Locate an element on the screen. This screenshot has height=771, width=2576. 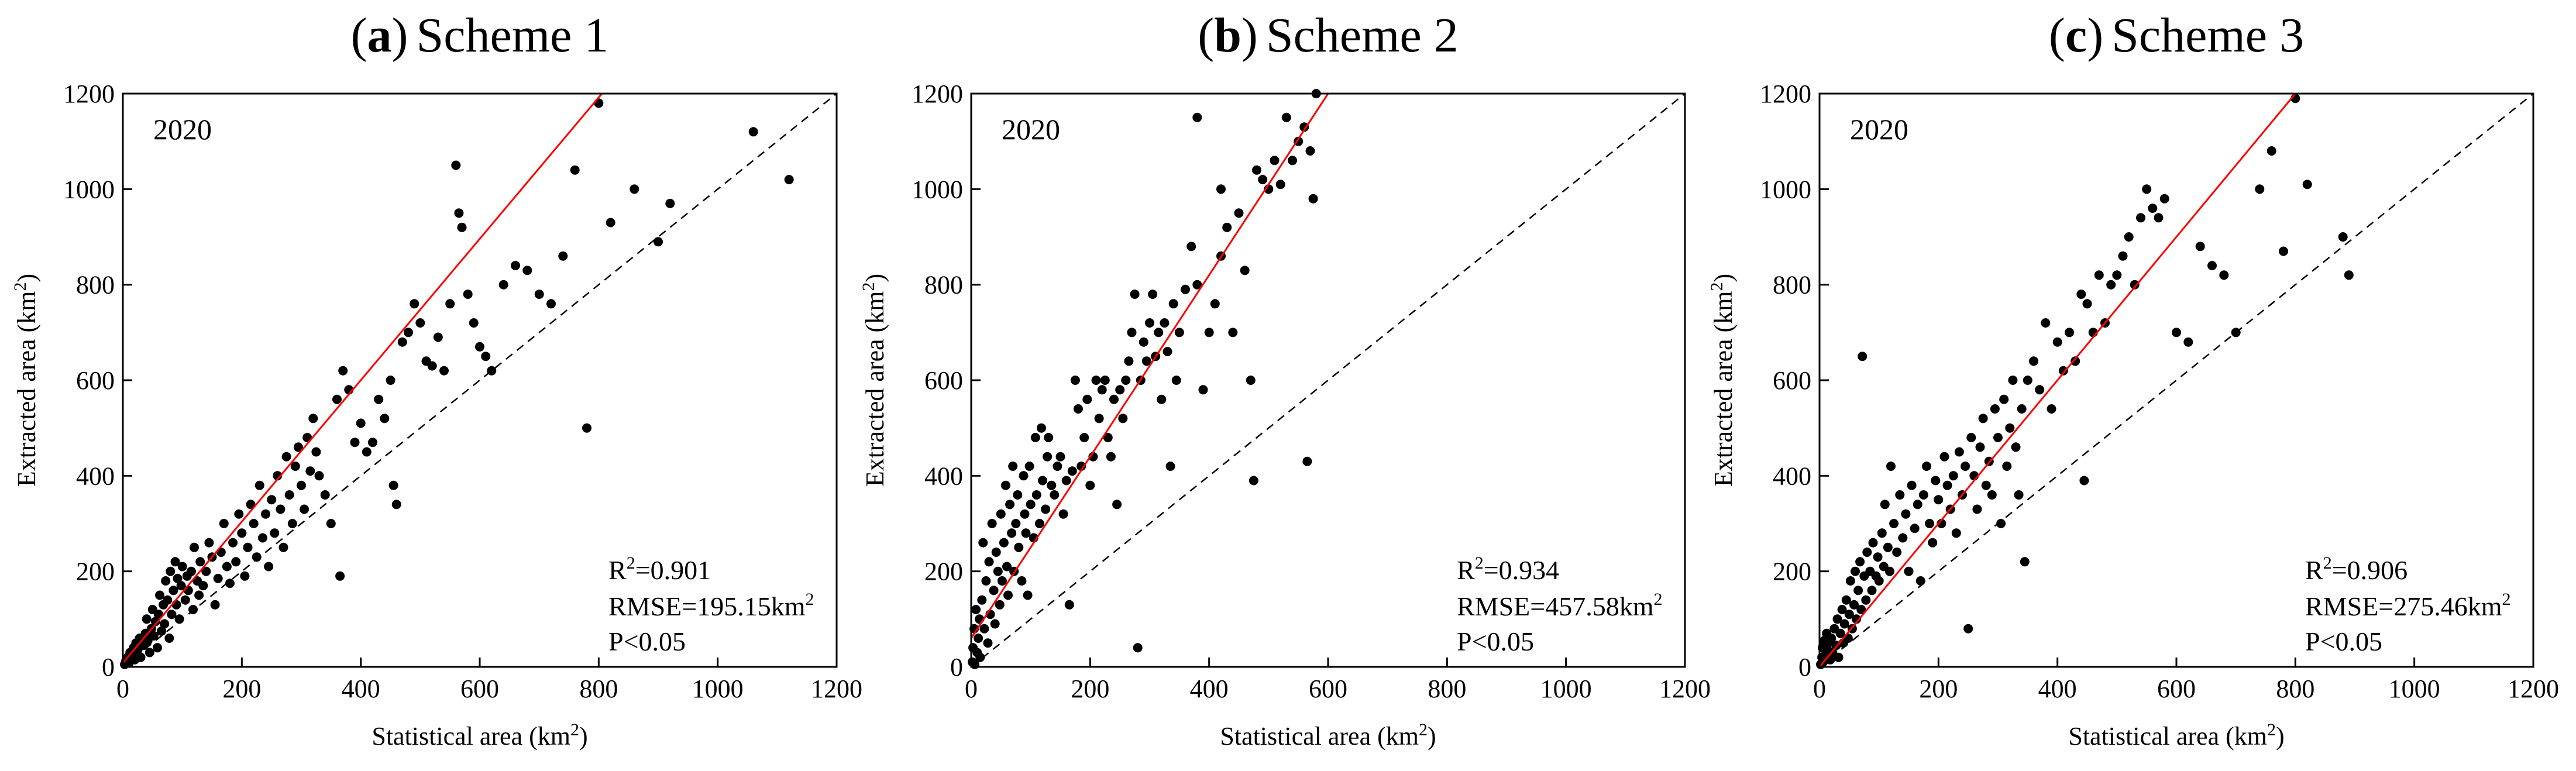
panel-title: (a) Scheme 1 is located at coordinates (480, 35).